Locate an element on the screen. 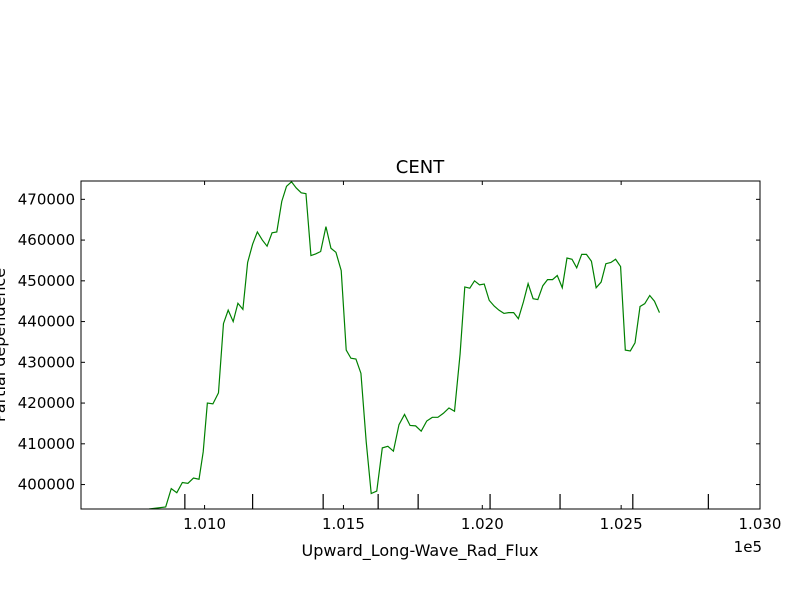  x-tick-label-4: 1.030 is located at coordinates (760, 524).